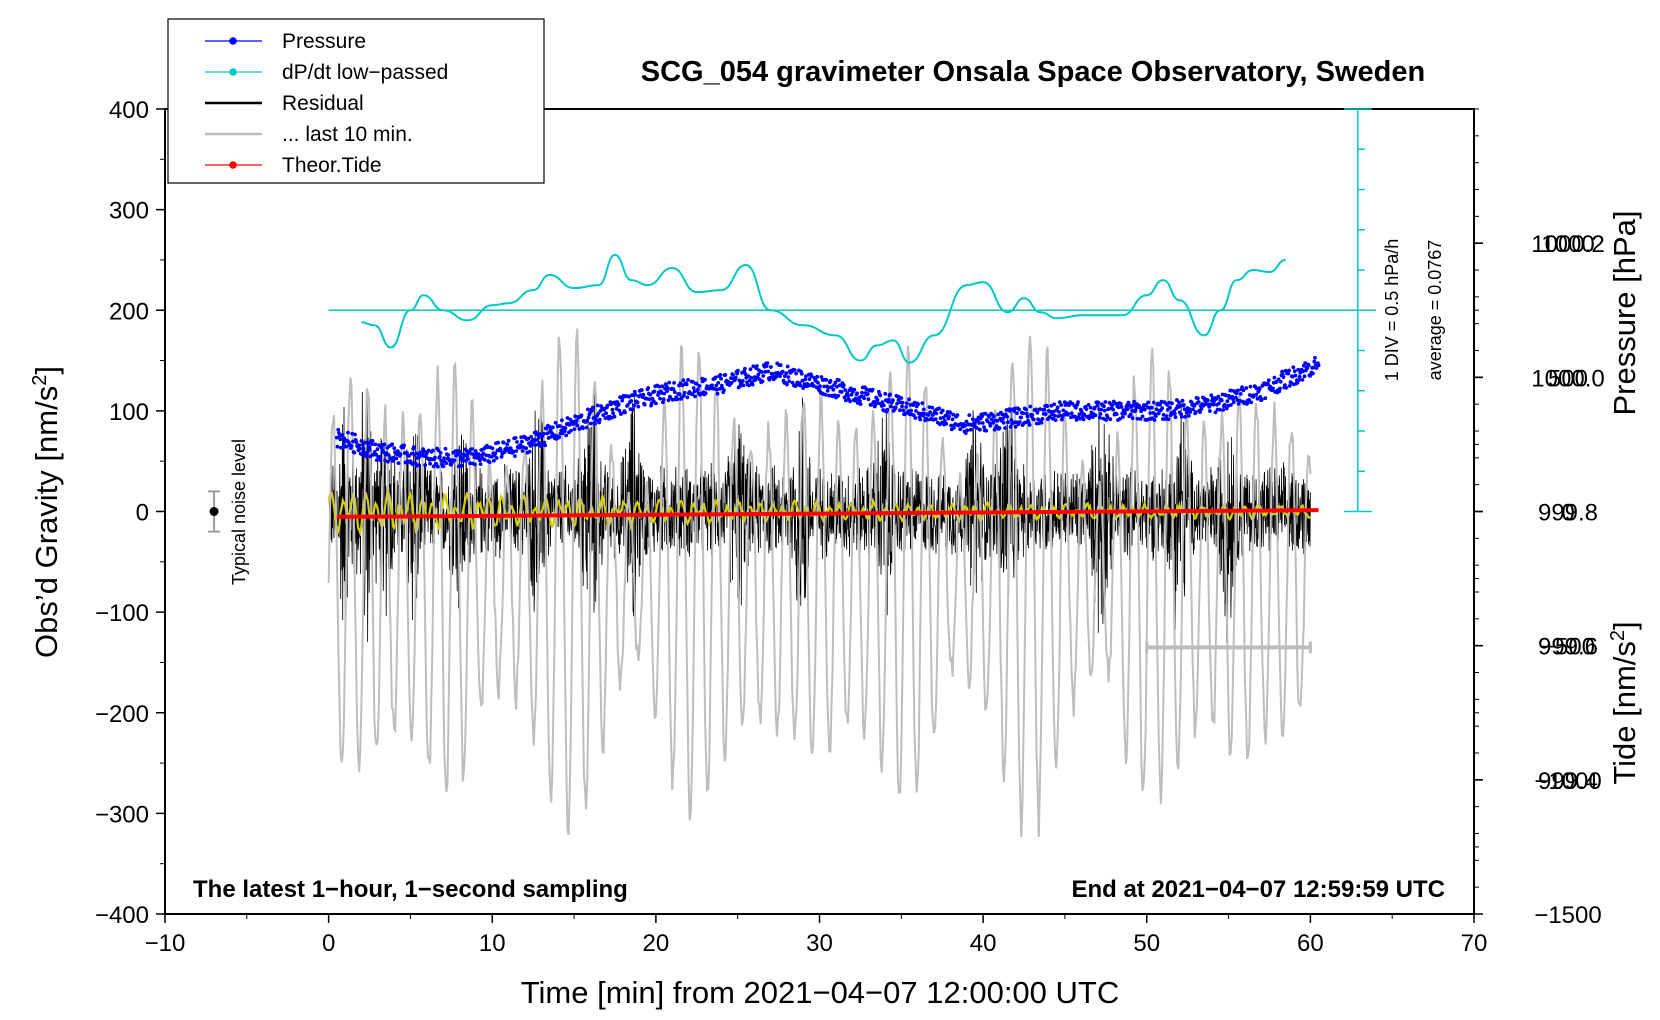  I want to click on y-axis-tide-title: Tide [nm/s2], so click(1624, 702).